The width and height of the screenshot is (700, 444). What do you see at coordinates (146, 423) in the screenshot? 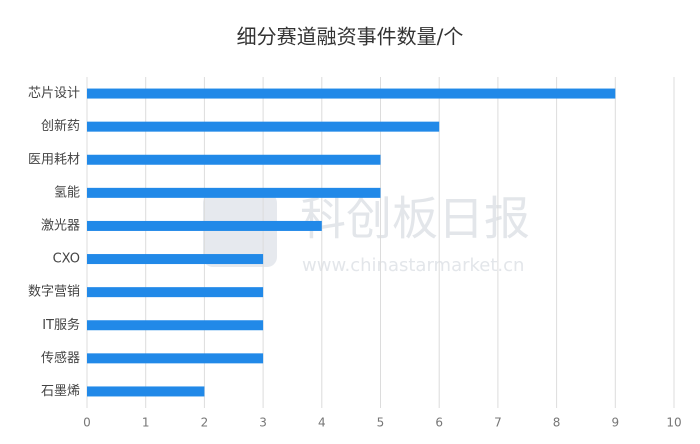
I see `x-tick-label: 1` at bounding box center [146, 423].